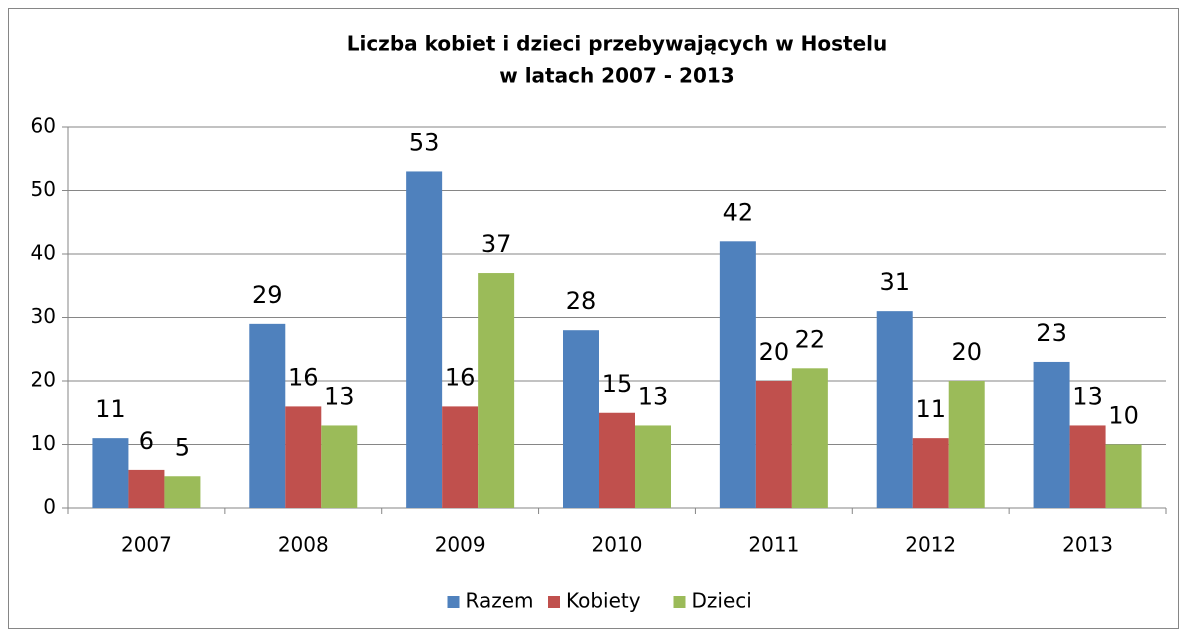 Image resolution: width=1187 pixels, height=637 pixels. What do you see at coordinates (267, 295) in the screenshot?
I see `value-label: 29` at bounding box center [267, 295].